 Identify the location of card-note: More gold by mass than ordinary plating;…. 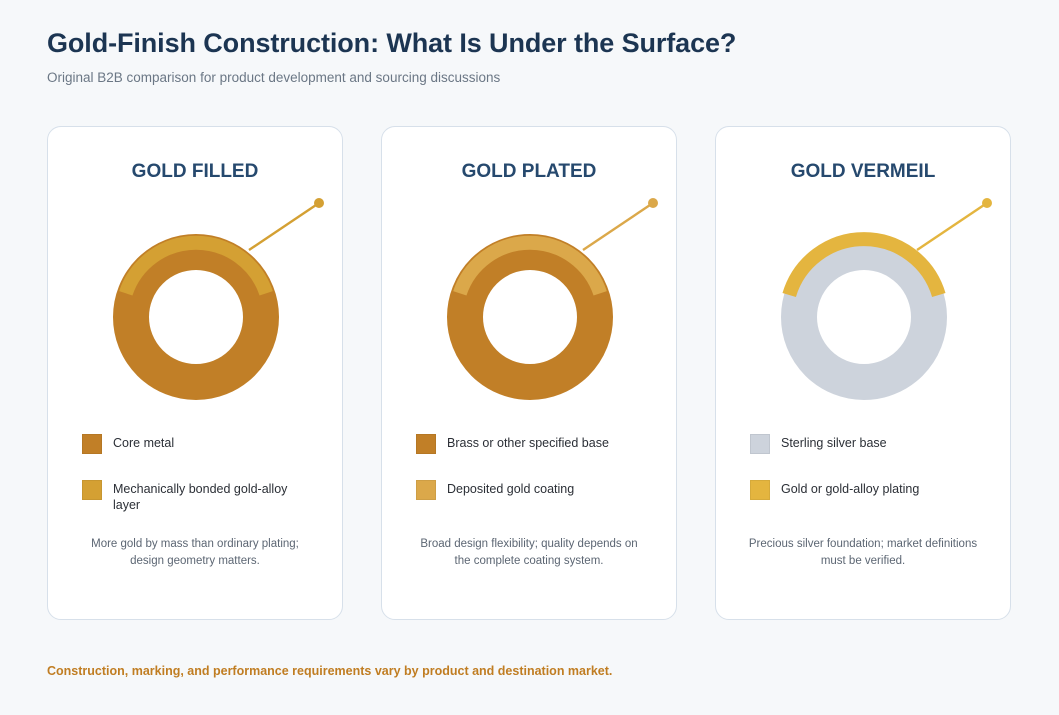
(195, 552).